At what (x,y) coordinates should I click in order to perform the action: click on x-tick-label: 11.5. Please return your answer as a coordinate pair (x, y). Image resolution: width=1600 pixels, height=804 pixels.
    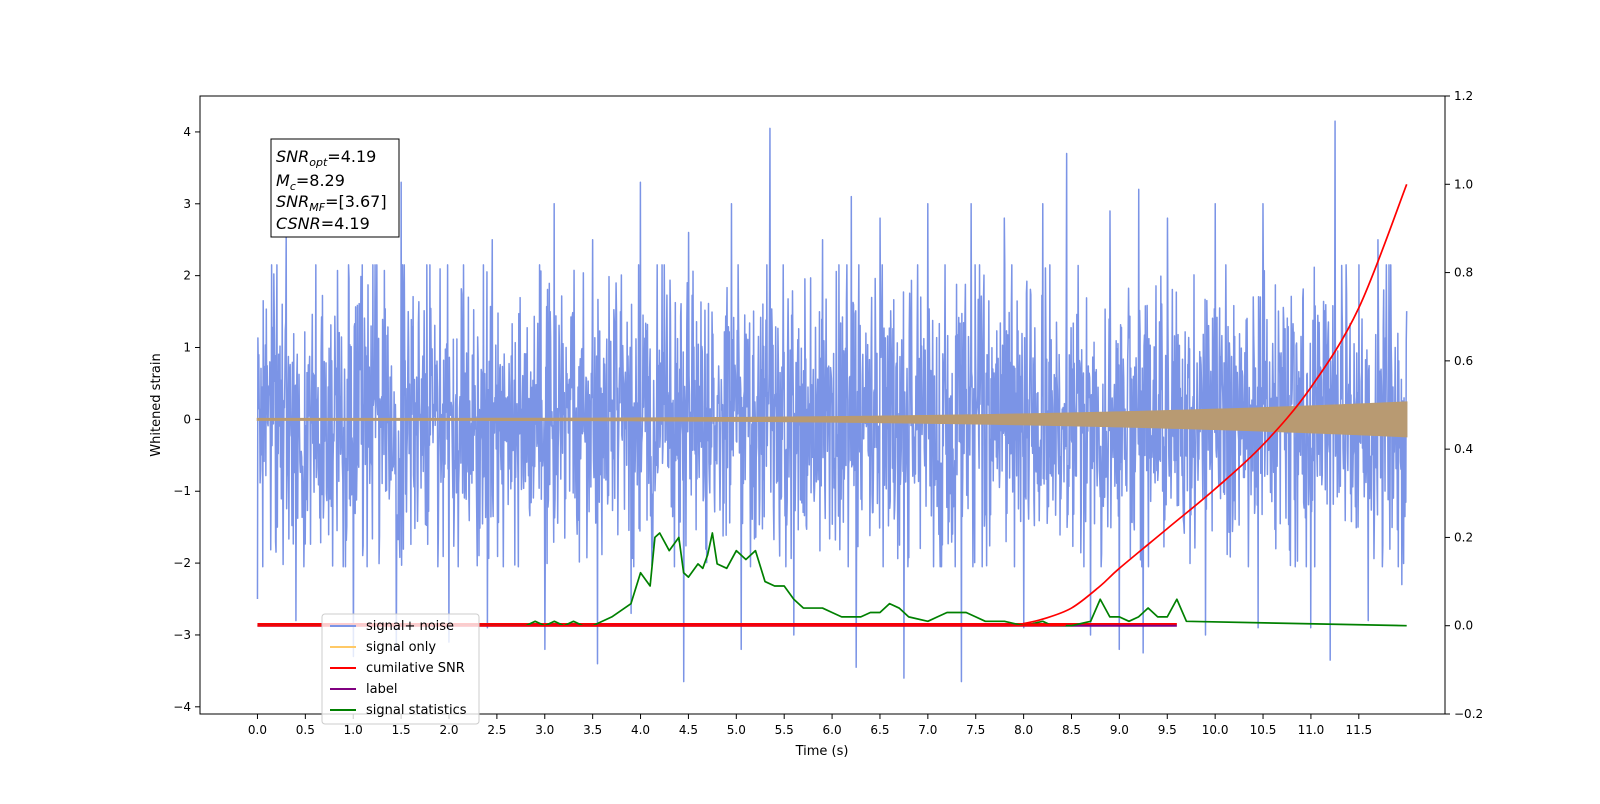
    Looking at the image, I should click on (1358, 730).